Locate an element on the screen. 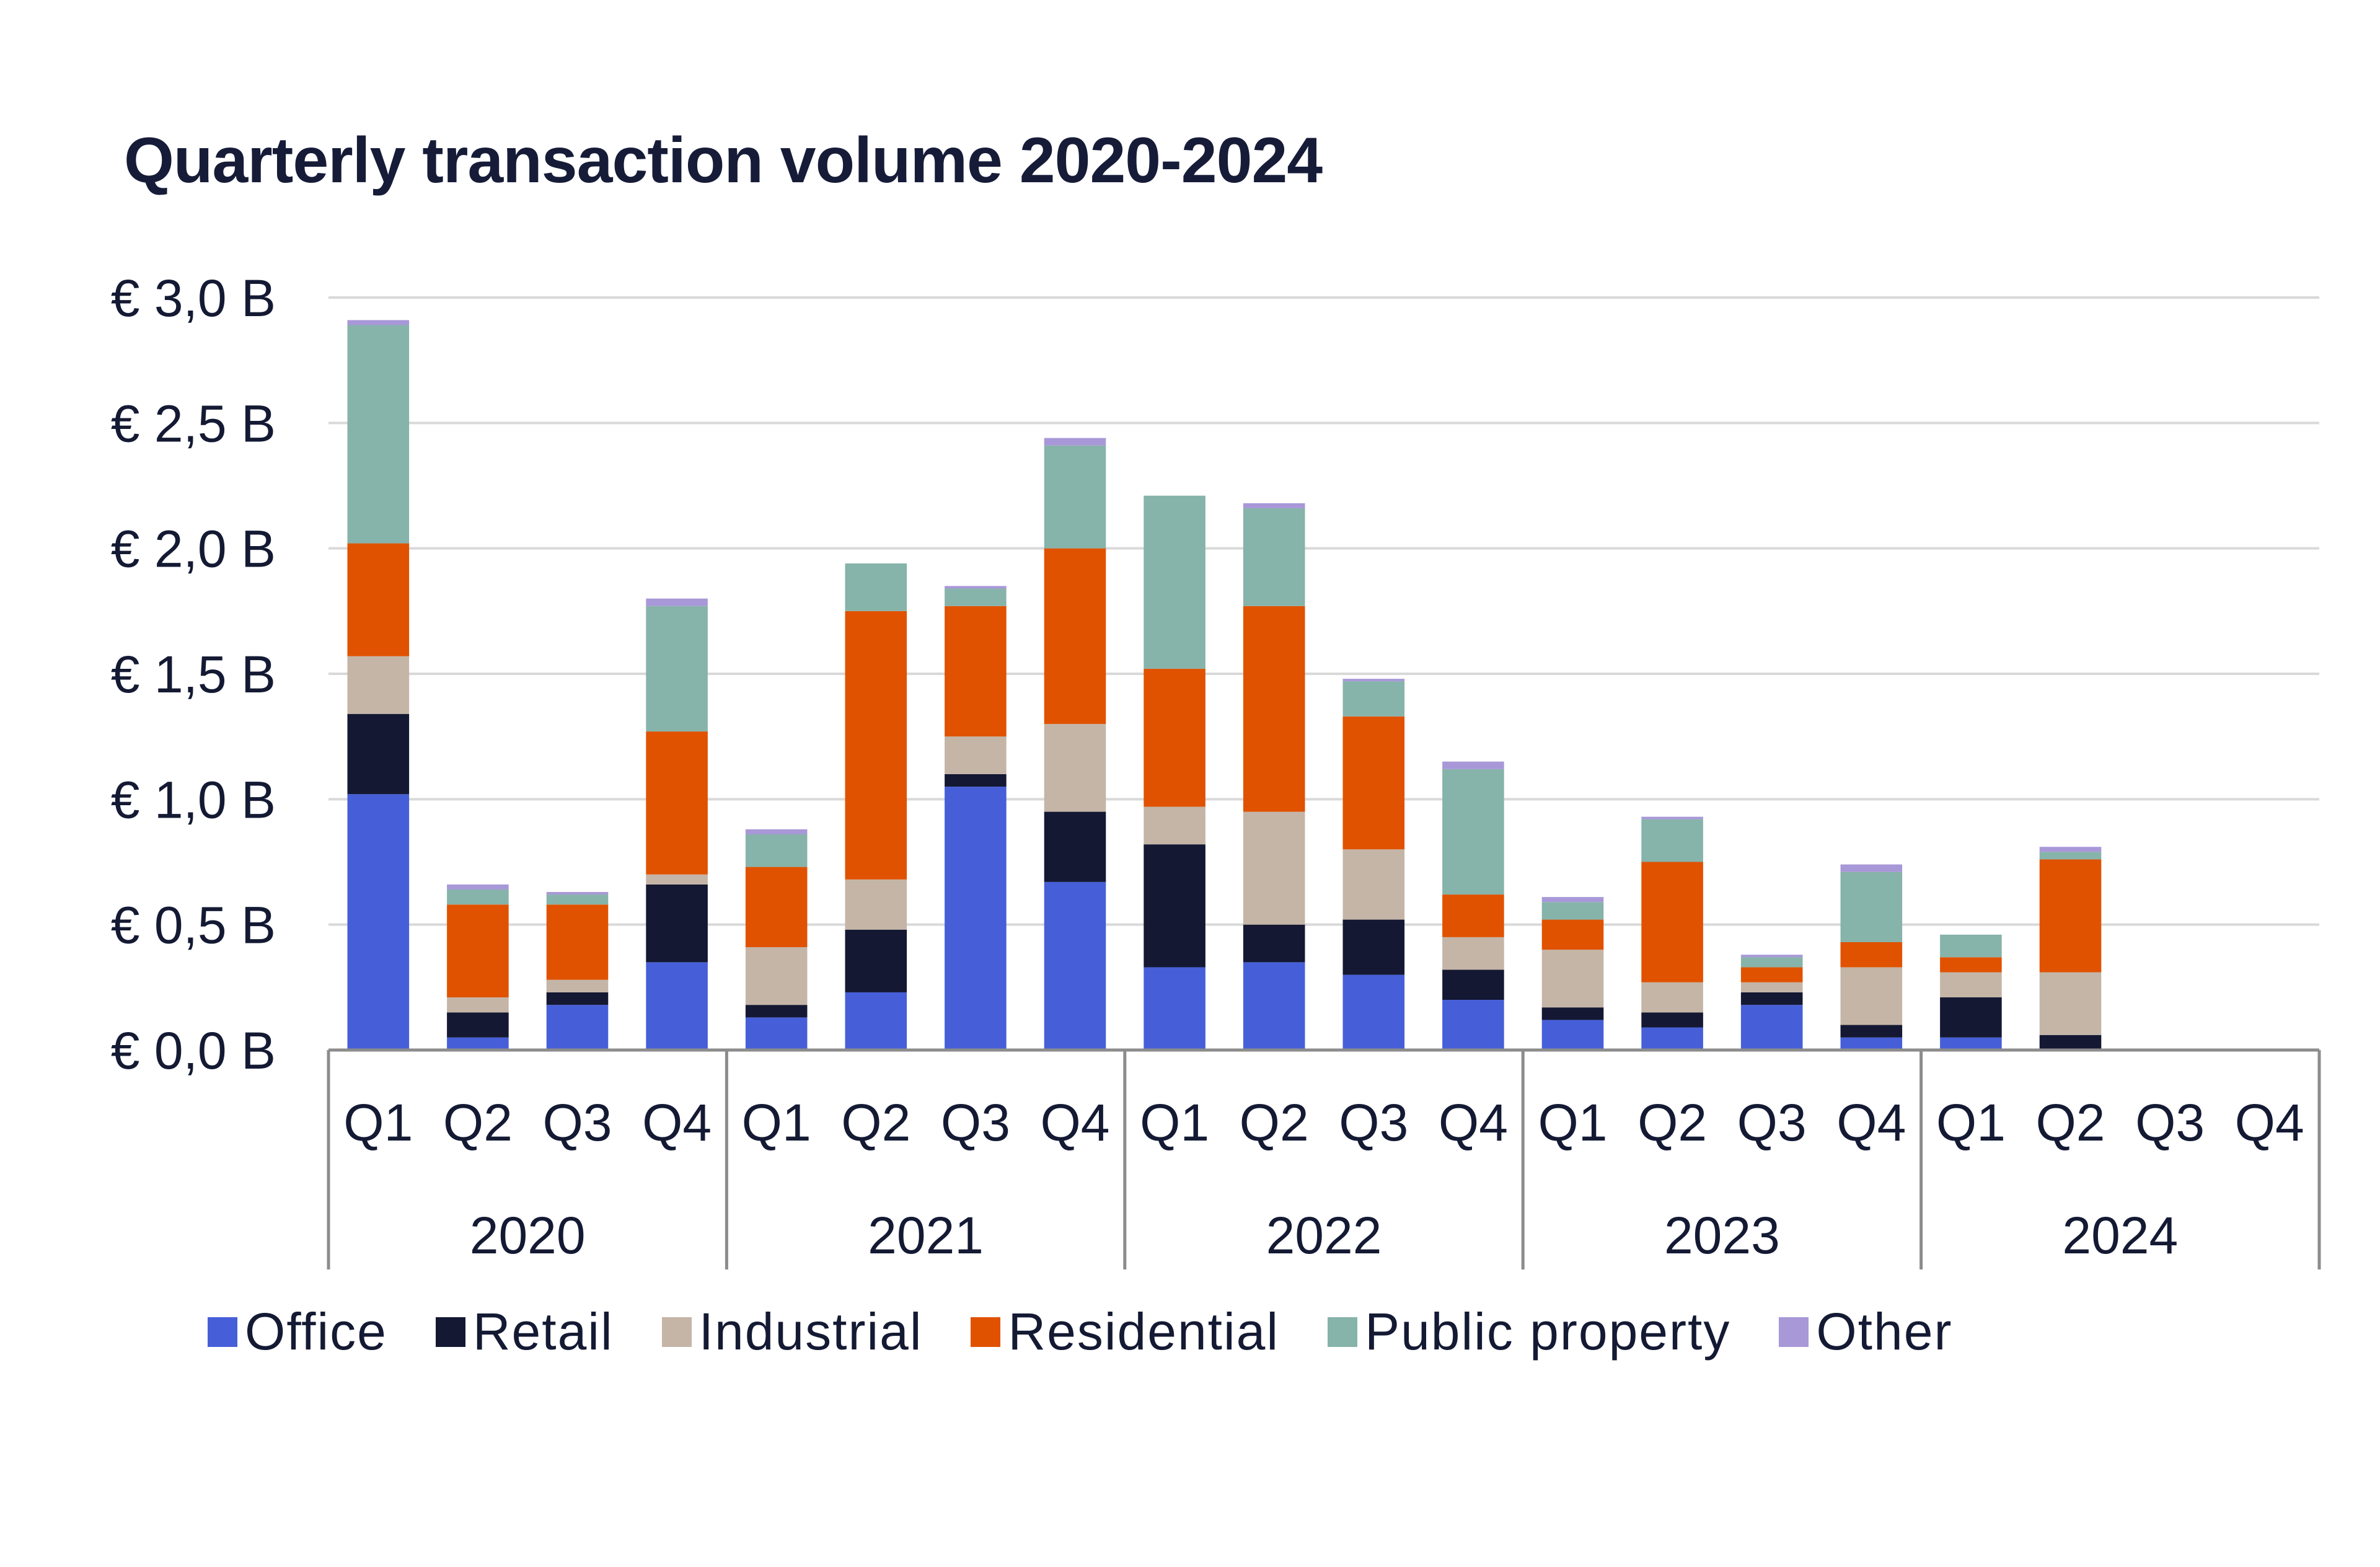  legend-label: Office is located at coordinates (316, 1332).